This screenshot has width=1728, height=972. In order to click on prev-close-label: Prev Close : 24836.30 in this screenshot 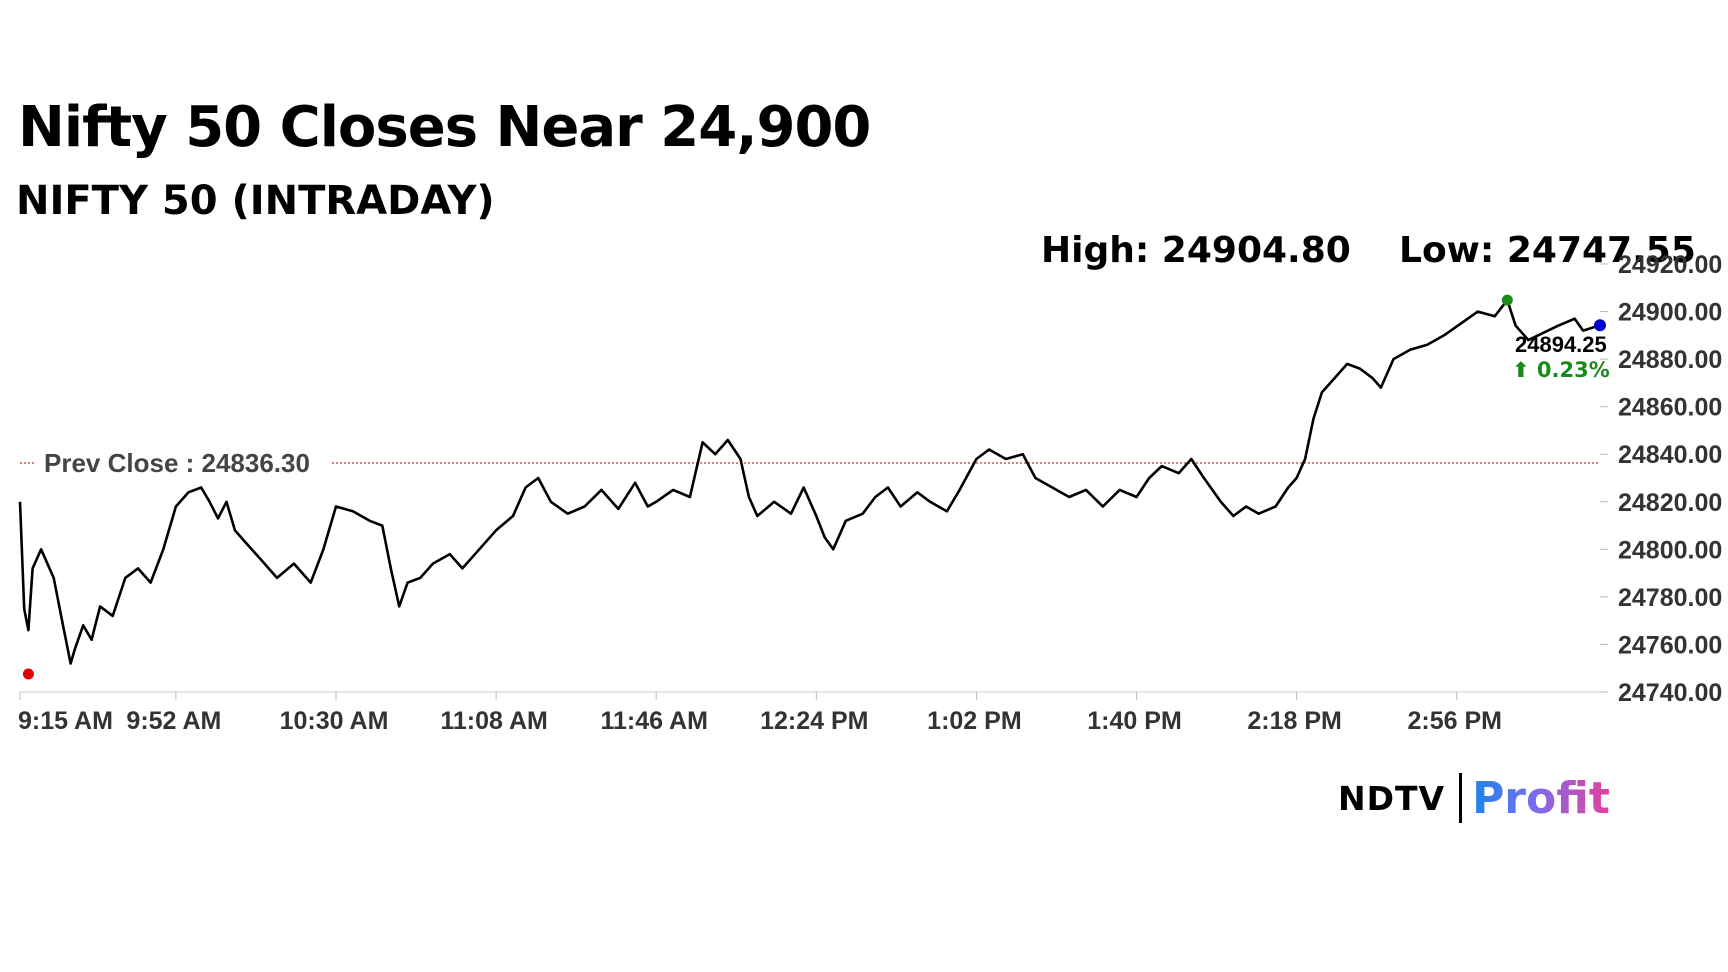, I will do `click(177, 463)`.